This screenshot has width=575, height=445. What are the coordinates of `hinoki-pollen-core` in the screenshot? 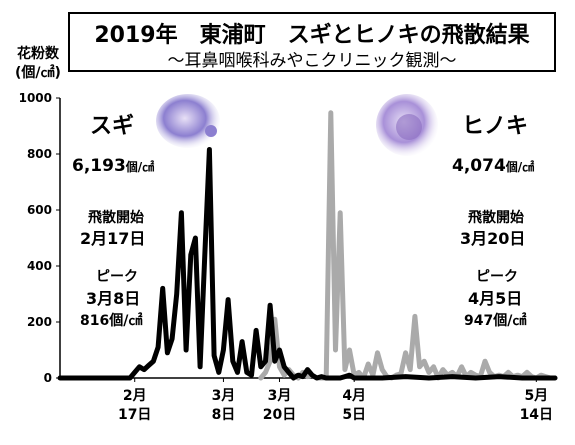 It's located at (409, 127).